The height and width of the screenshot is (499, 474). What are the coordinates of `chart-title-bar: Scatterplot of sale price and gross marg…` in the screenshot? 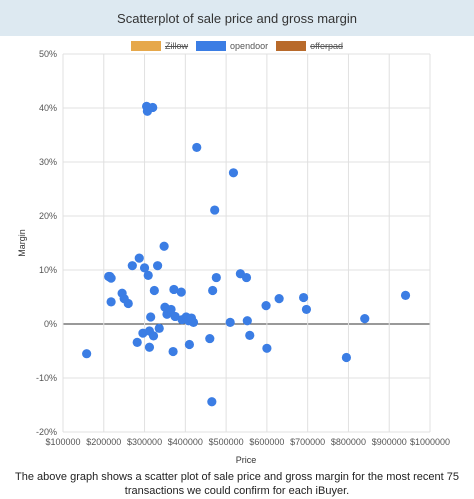 It's located at (237, 18).